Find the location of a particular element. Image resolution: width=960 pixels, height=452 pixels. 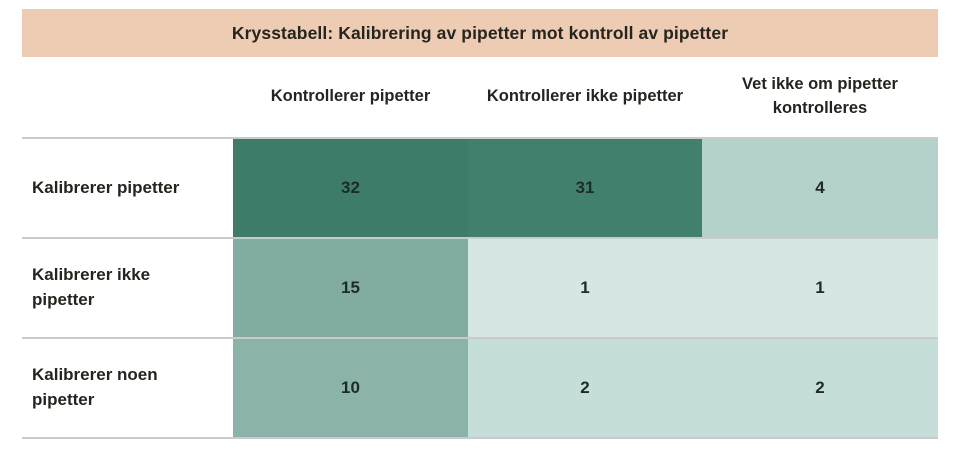

table-cell: 32 is located at coordinates (350, 189).